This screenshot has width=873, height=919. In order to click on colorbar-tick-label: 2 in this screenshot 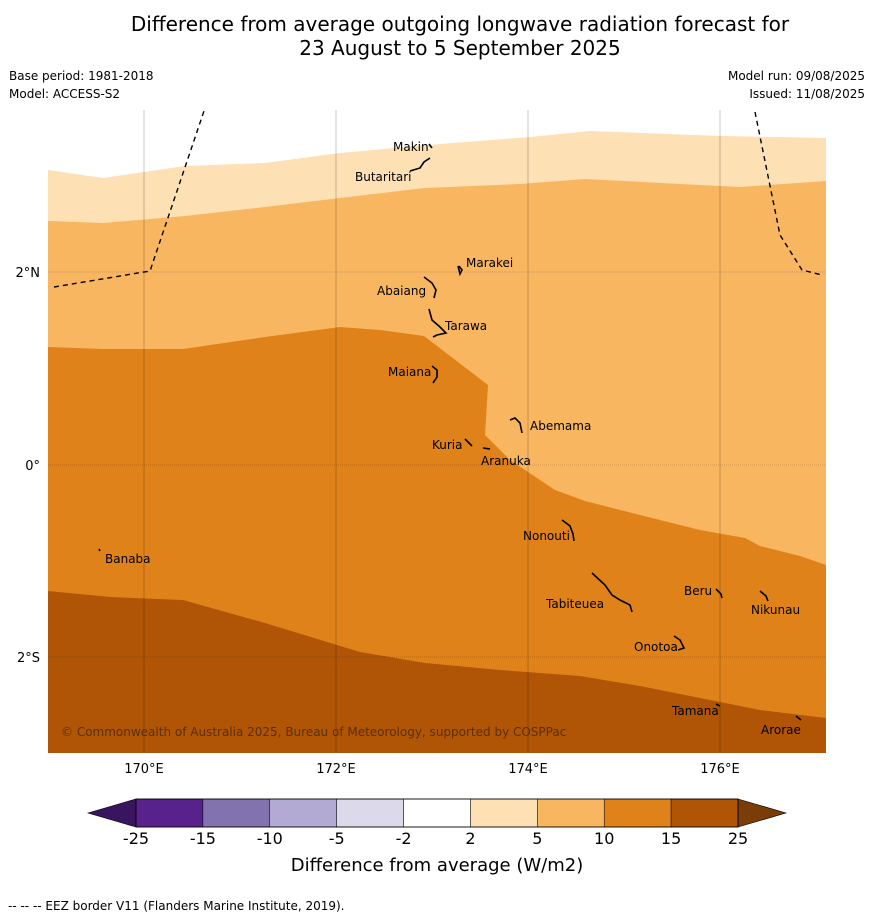, I will do `click(470, 838)`.